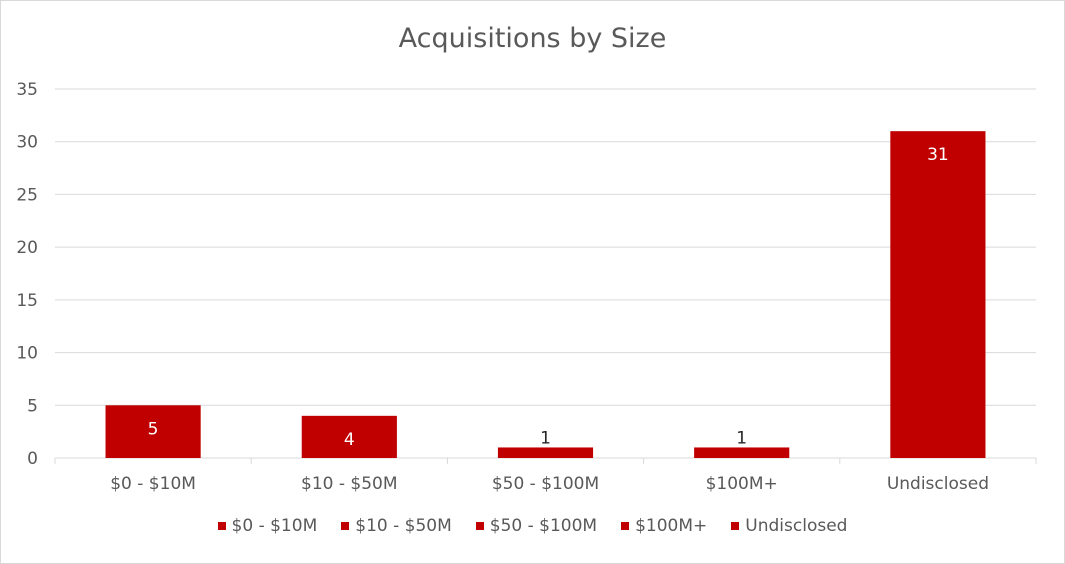 Image resolution: width=1065 pixels, height=564 pixels. Describe the element at coordinates (27, 301) in the screenshot. I see `y-tick-label: 15` at that location.